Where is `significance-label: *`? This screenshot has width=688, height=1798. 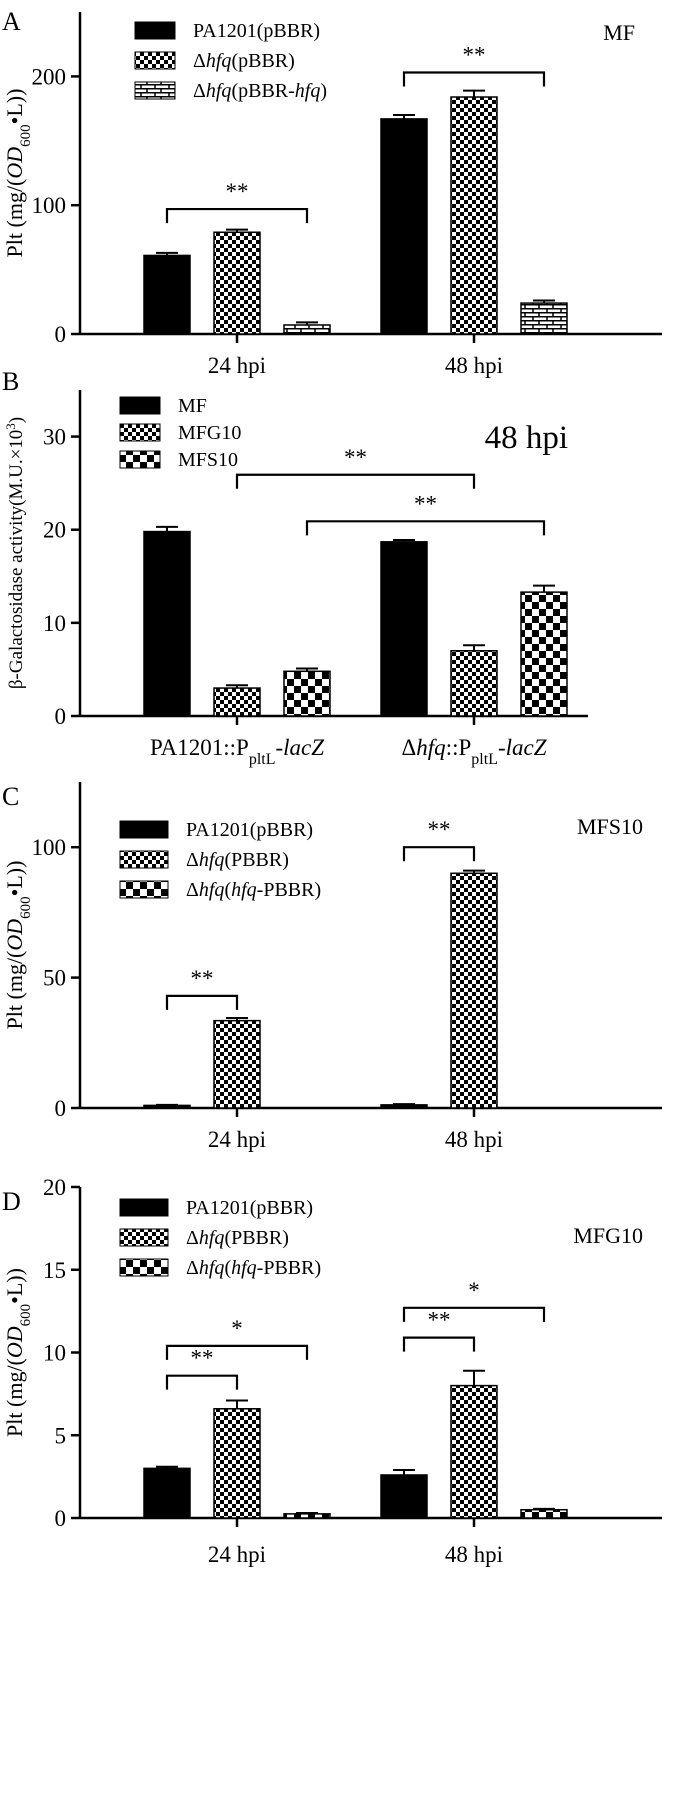
significance-label: * is located at coordinates (474, 1290).